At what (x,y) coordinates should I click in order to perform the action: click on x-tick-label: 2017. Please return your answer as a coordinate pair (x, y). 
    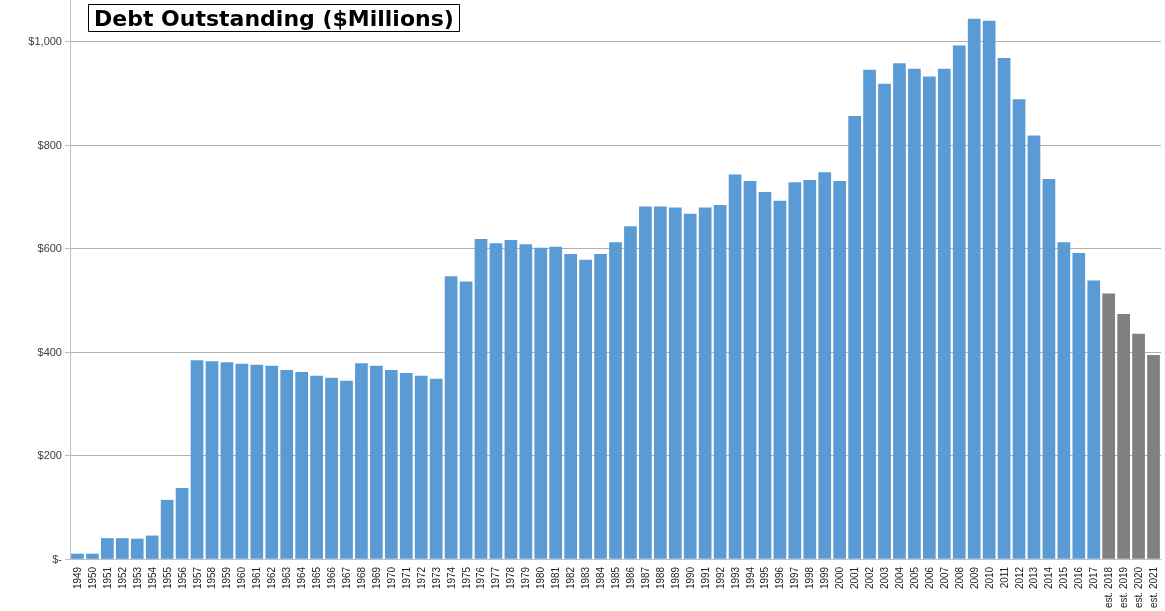
    Looking at the image, I should click on (1094, 578).